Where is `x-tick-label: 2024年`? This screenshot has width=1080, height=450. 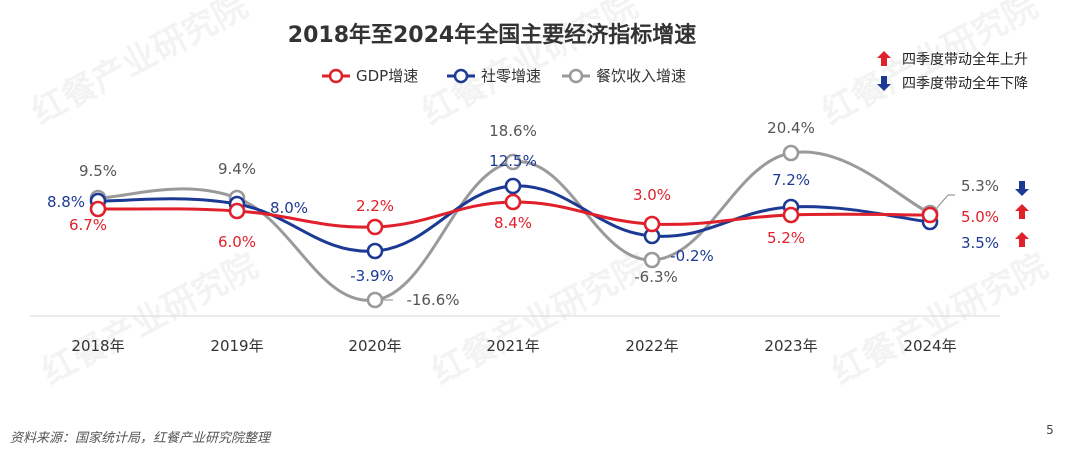
x-tick-label: 2024年 is located at coordinates (929, 346).